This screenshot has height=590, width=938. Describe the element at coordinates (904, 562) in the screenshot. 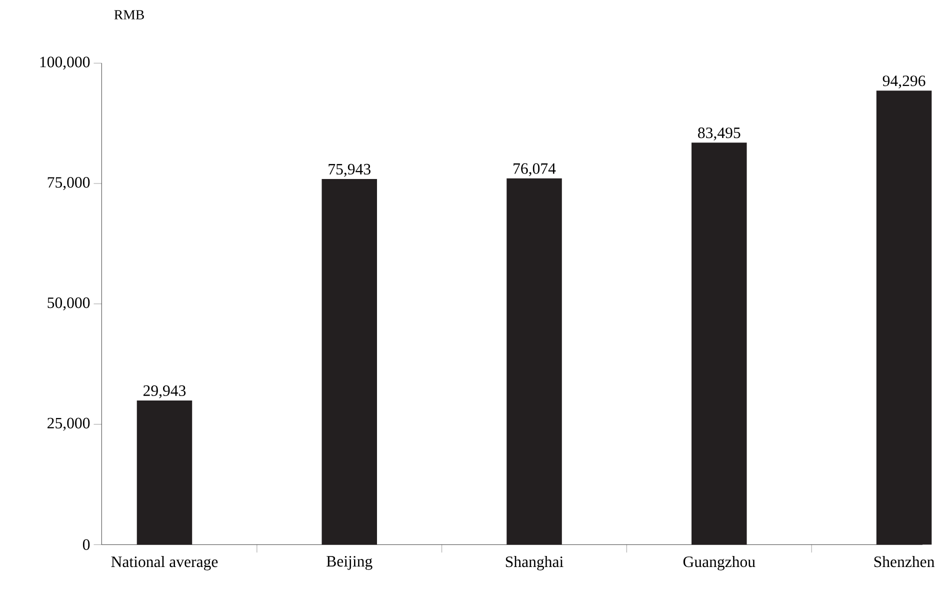

I see `x-tick-label: Shenzhen` at that location.